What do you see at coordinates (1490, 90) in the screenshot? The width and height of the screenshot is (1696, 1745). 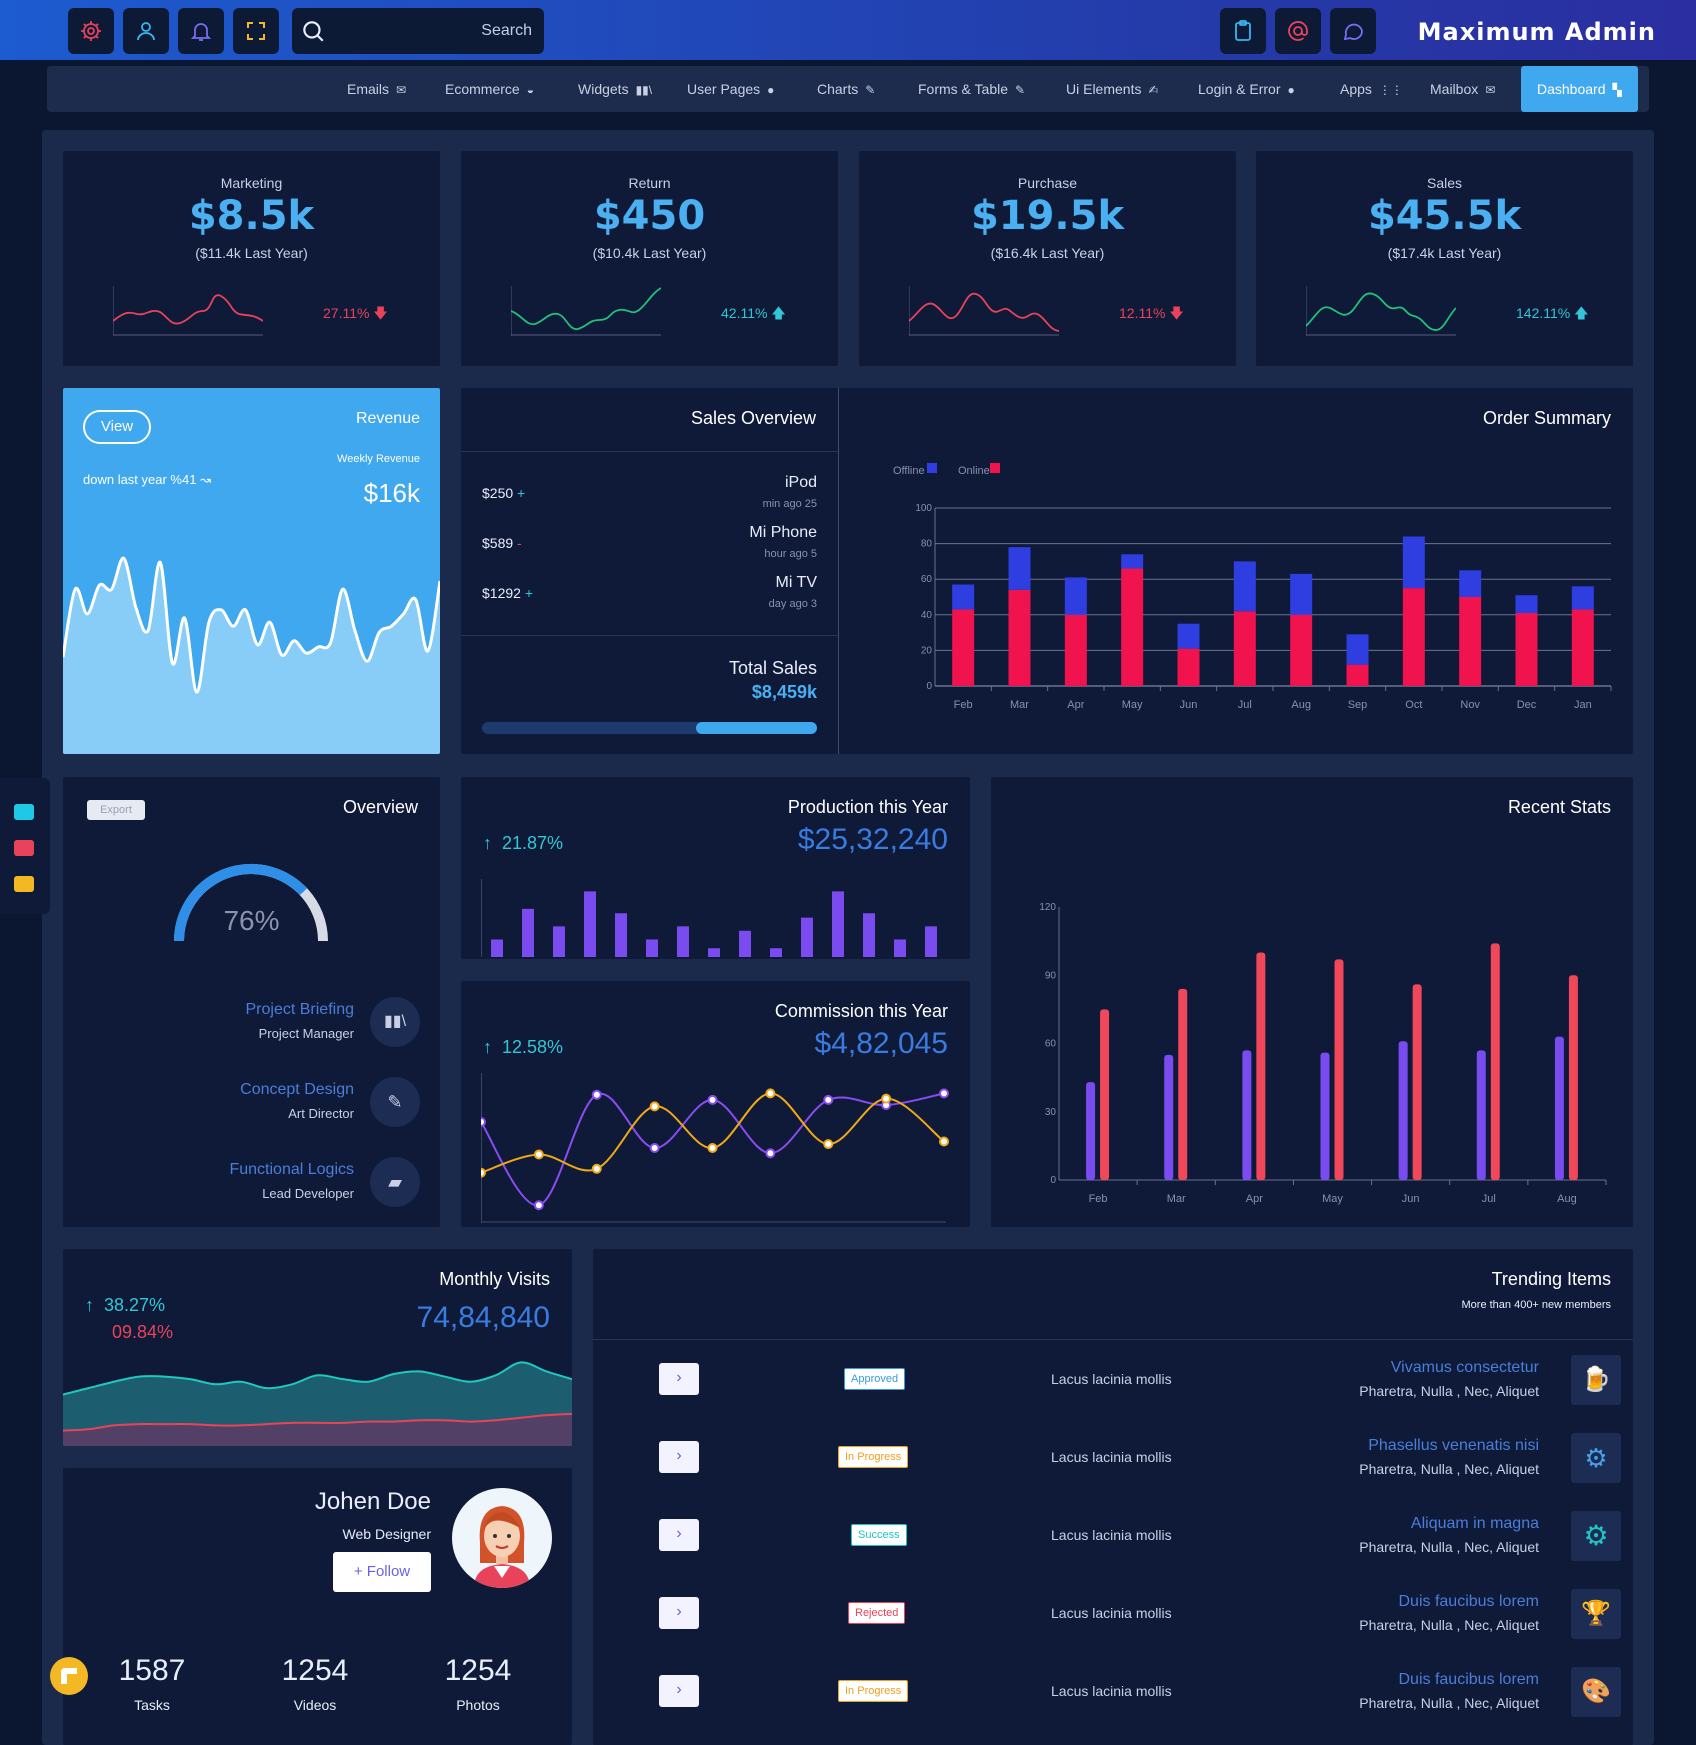 I see `envelope-icon: ✉` at bounding box center [1490, 90].